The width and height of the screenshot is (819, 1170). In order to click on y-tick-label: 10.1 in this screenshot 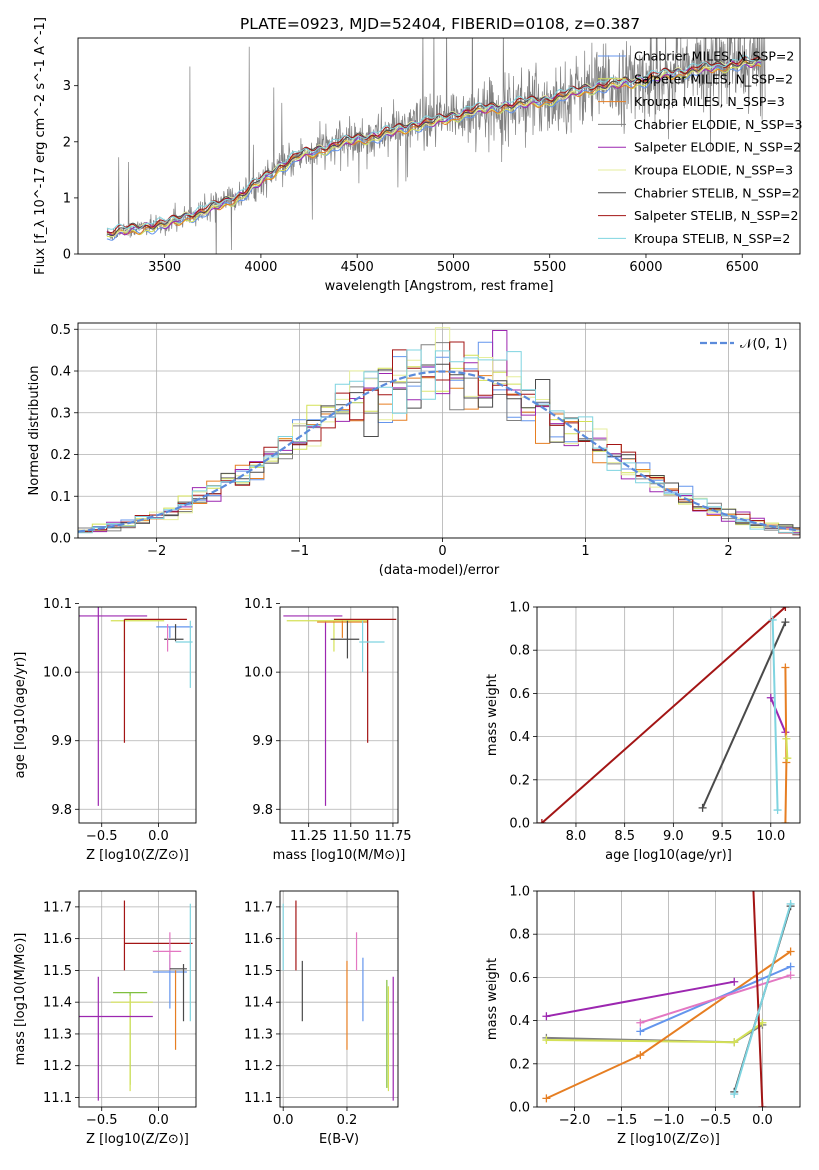, I will do `click(57, 604)`.